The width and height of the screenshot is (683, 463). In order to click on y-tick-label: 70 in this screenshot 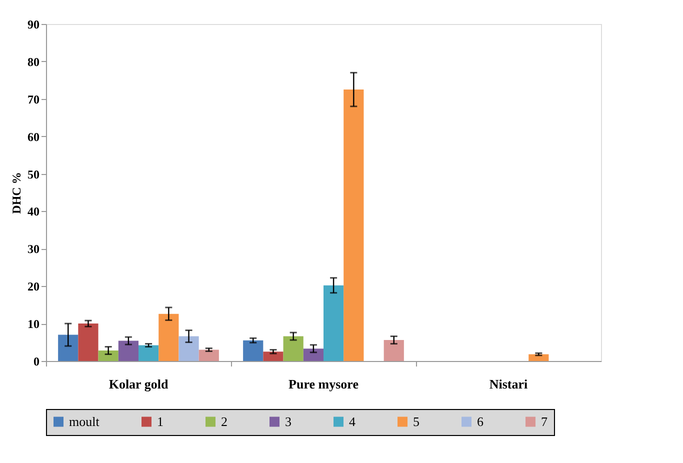, I will do `click(34, 99)`.